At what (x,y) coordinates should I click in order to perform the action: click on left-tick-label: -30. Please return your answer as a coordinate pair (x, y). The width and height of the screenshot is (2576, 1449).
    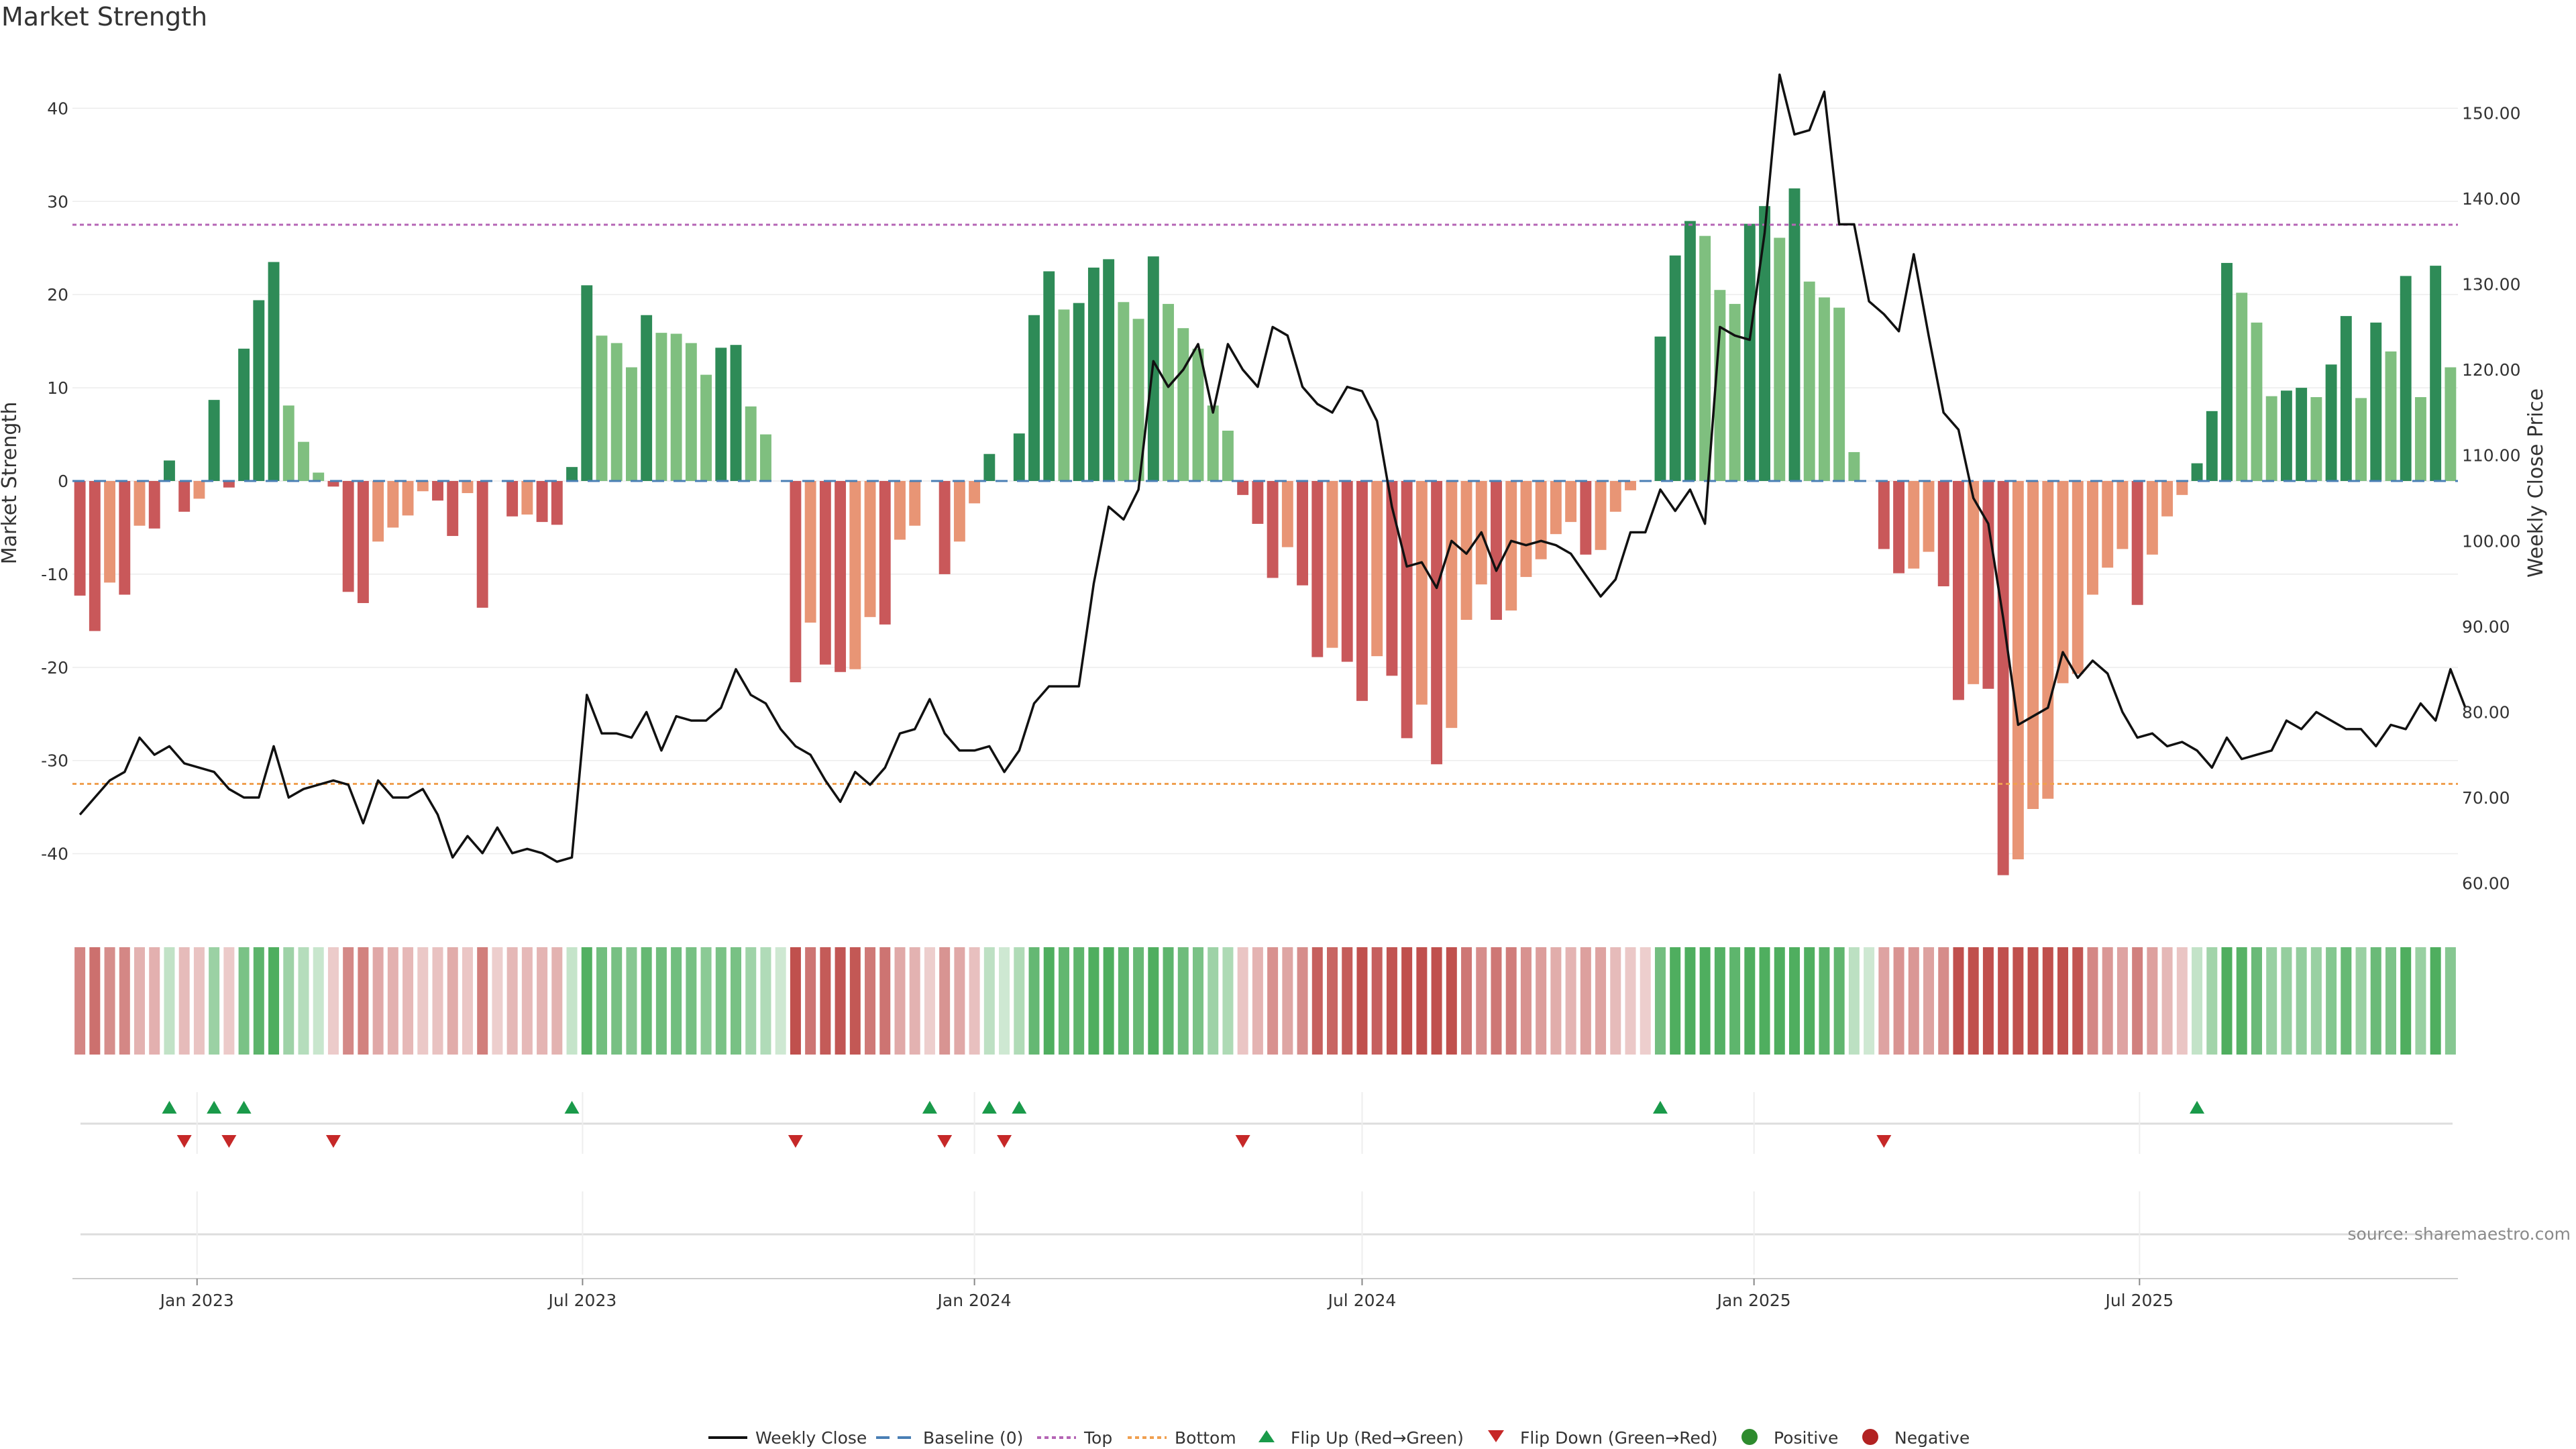
    Looking at the image, I should click on (54, 761).